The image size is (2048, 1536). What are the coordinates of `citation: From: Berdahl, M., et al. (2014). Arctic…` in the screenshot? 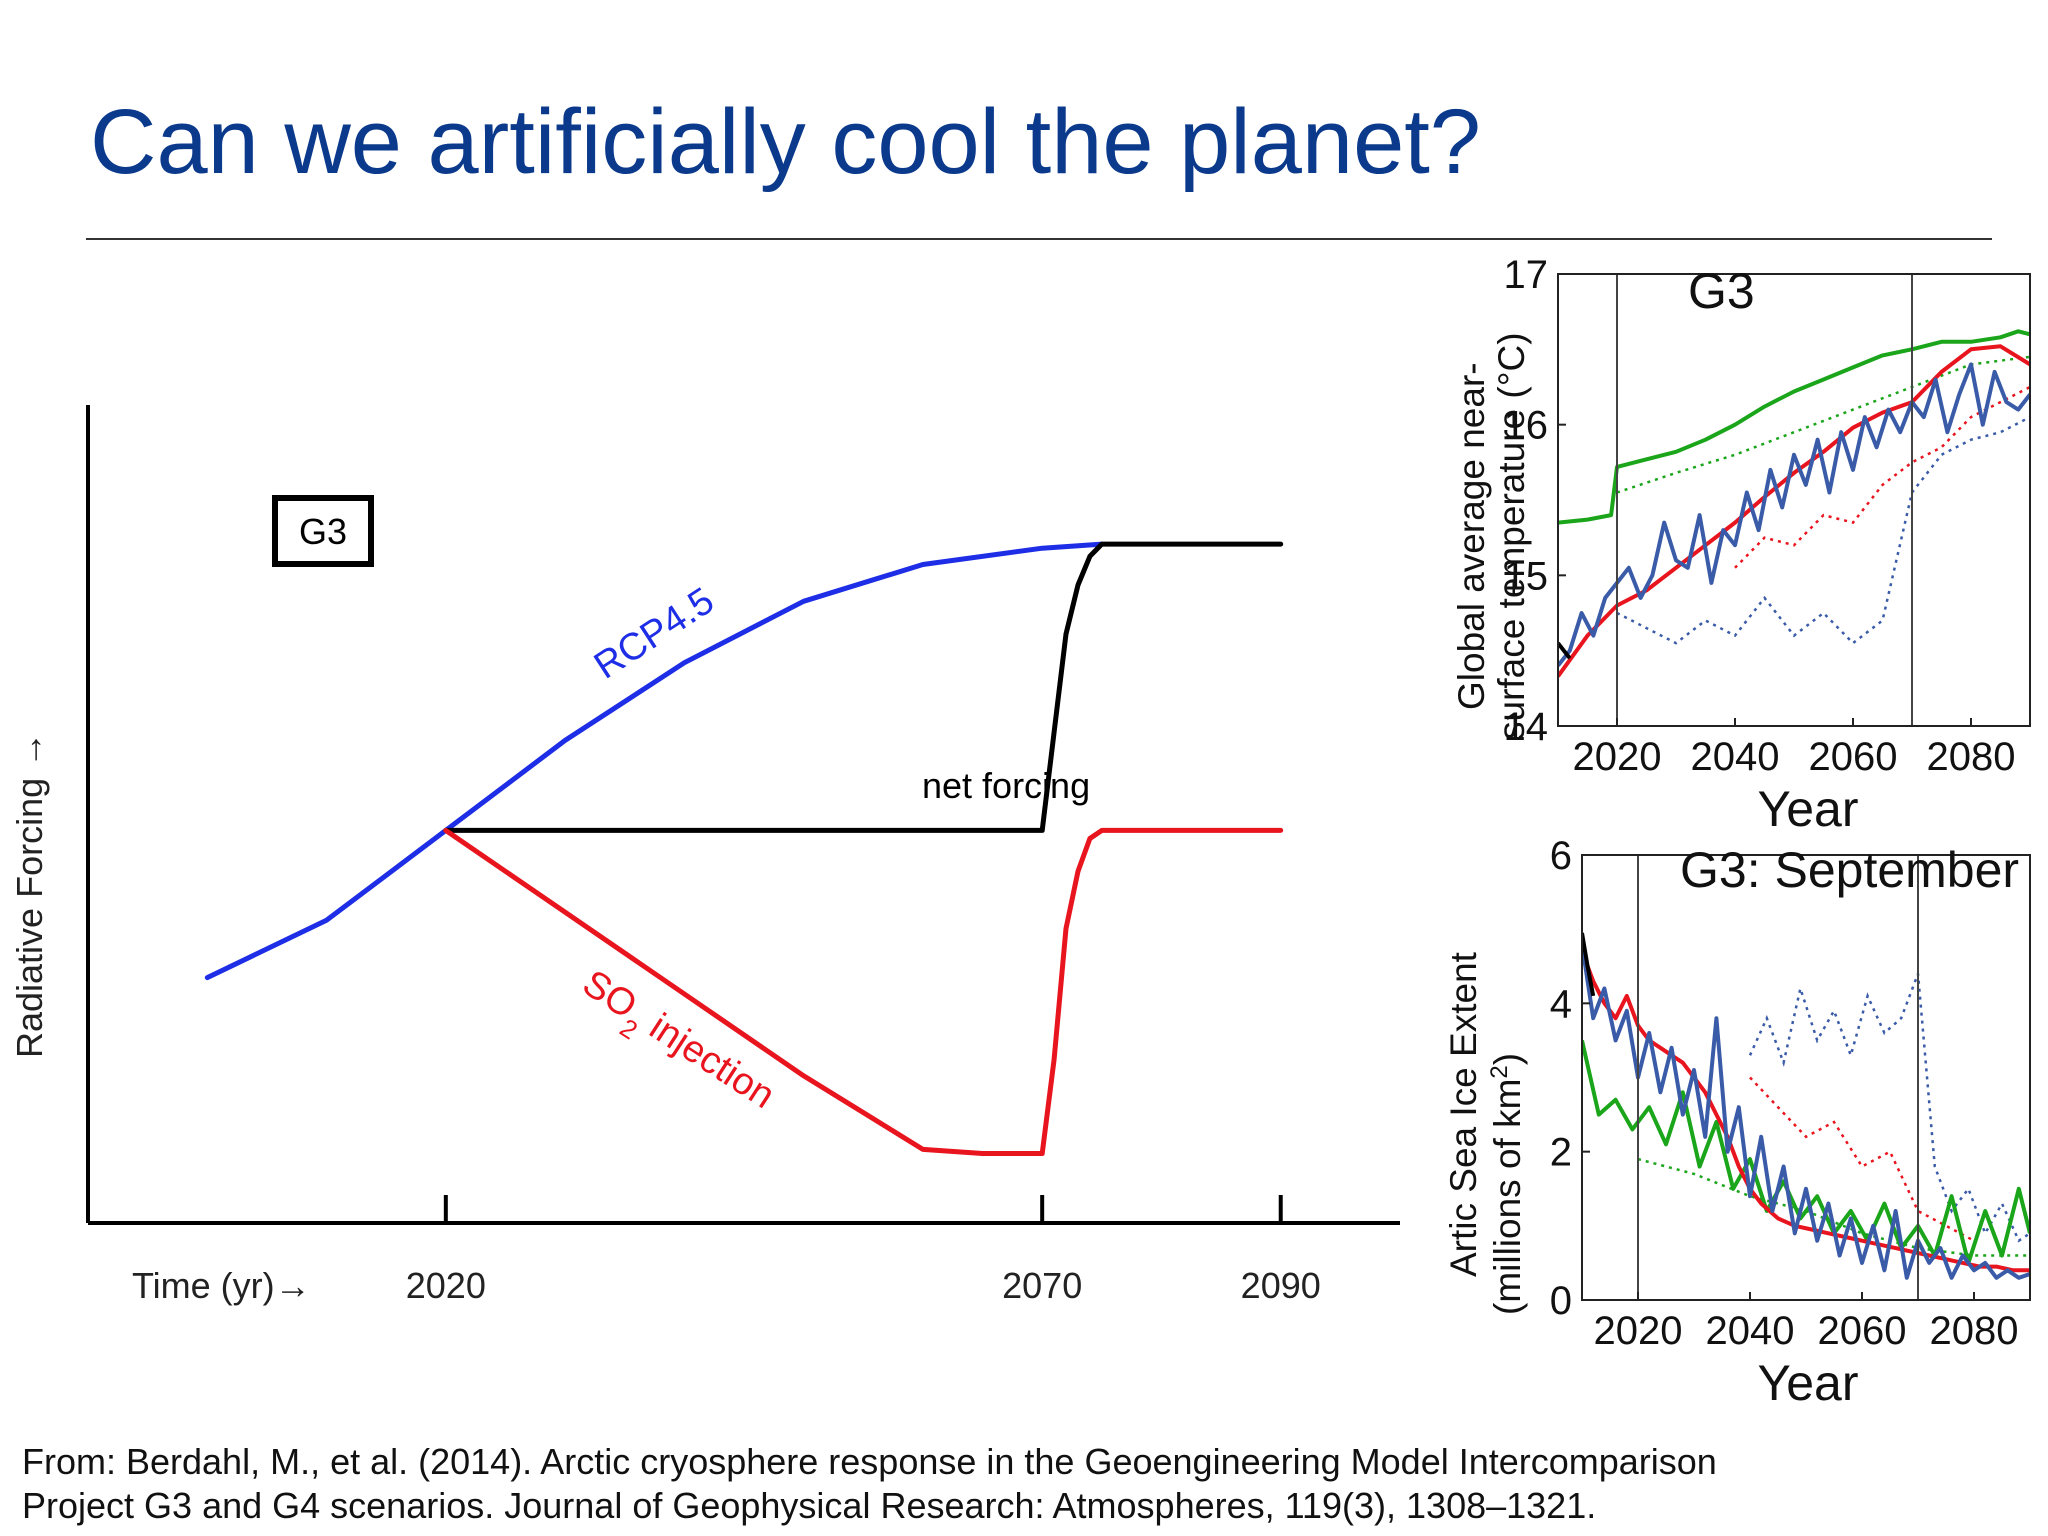 It's located at (1022, 1484).